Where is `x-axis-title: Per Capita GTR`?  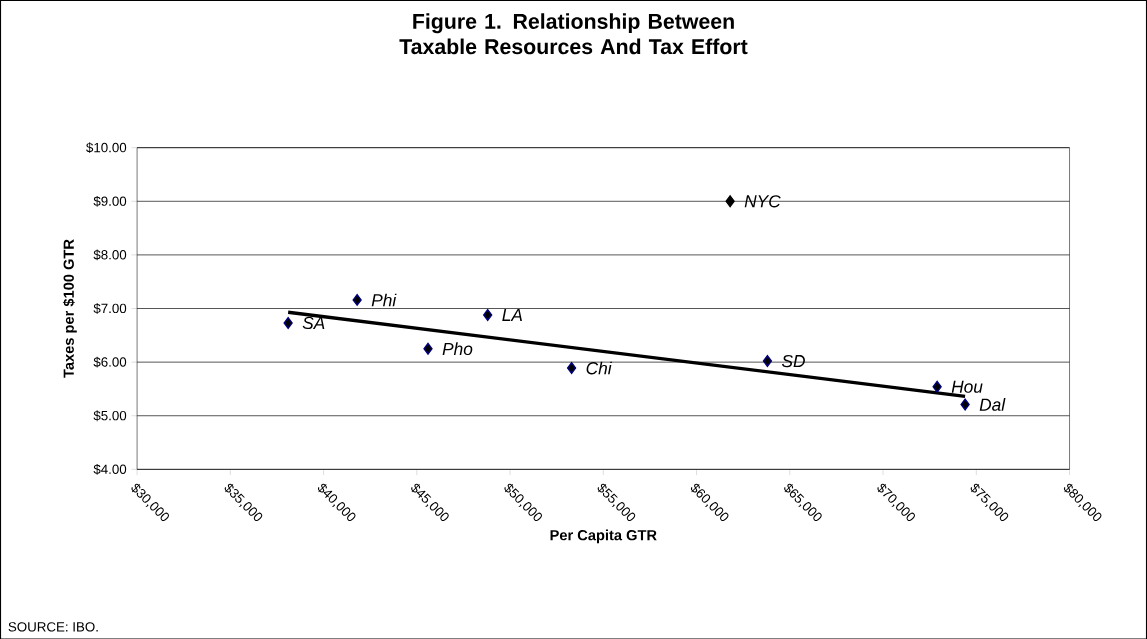
x-axis-title: Per Capita GTR is located at coordinates (603, 536).